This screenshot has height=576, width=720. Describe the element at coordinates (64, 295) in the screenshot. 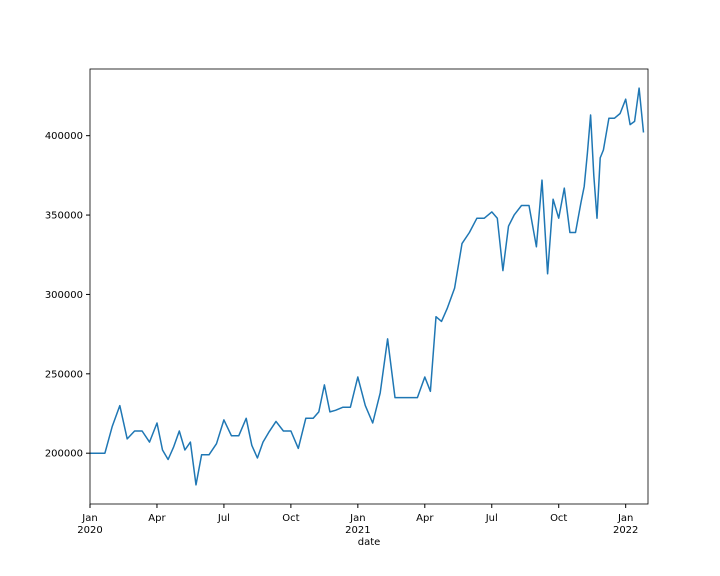

I see `y-tick-label: 300000` at that location.